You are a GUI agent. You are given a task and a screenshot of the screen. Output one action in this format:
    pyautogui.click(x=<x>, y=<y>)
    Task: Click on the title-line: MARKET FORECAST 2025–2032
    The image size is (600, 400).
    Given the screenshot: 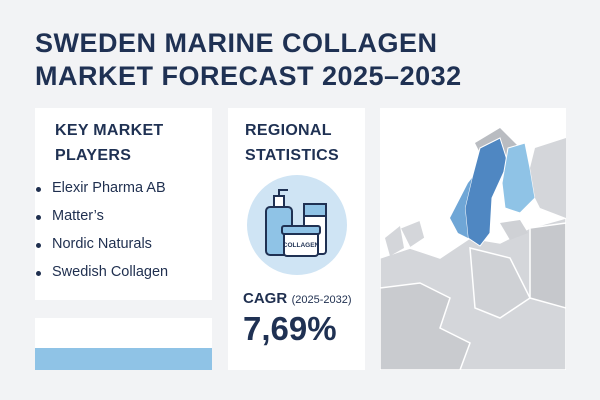 What is the action you would take?
    pyautogui.click(x=248, y=76)
    